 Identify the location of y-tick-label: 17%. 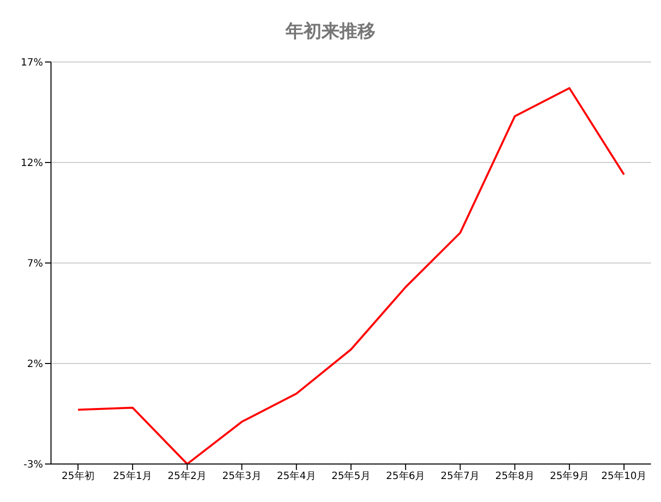
(31, 63).